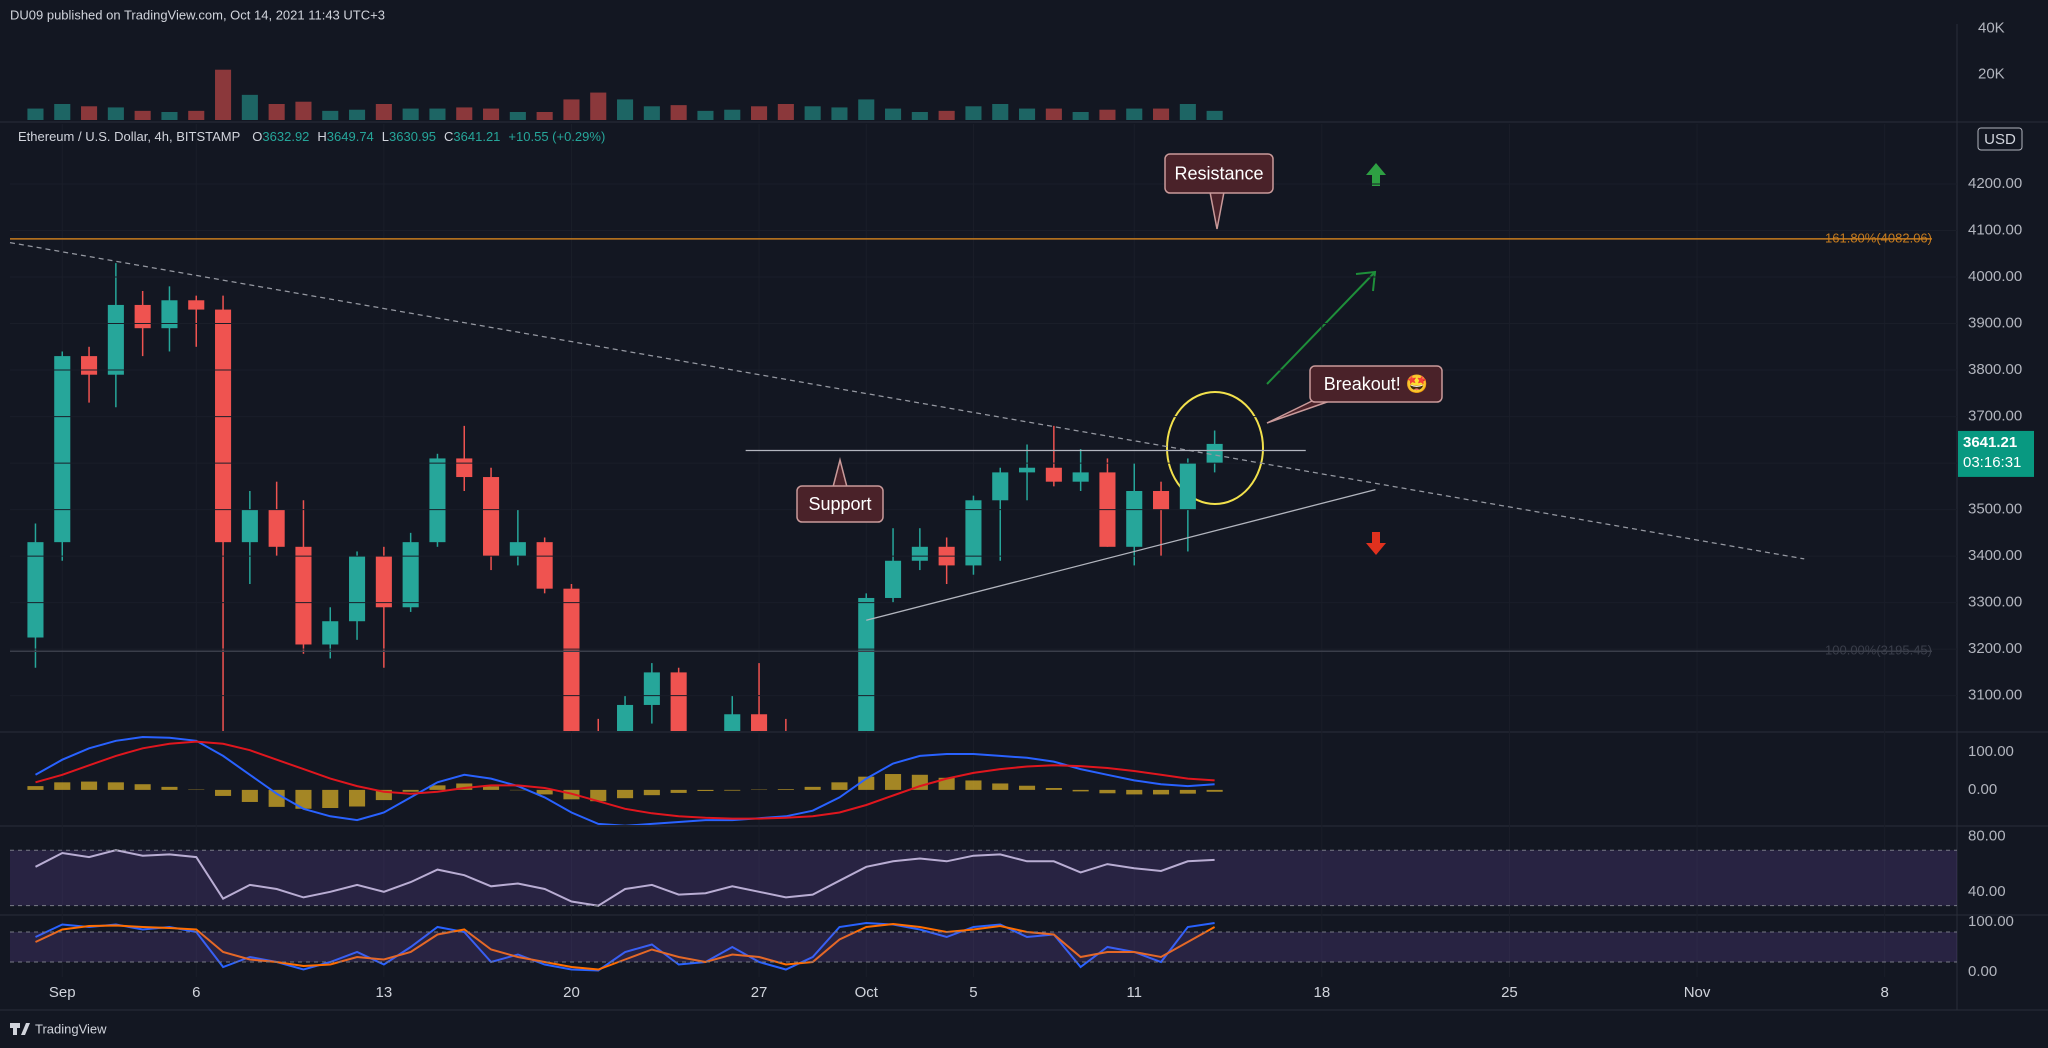  I want to click on ohlc-label: H, so click(321, 136).